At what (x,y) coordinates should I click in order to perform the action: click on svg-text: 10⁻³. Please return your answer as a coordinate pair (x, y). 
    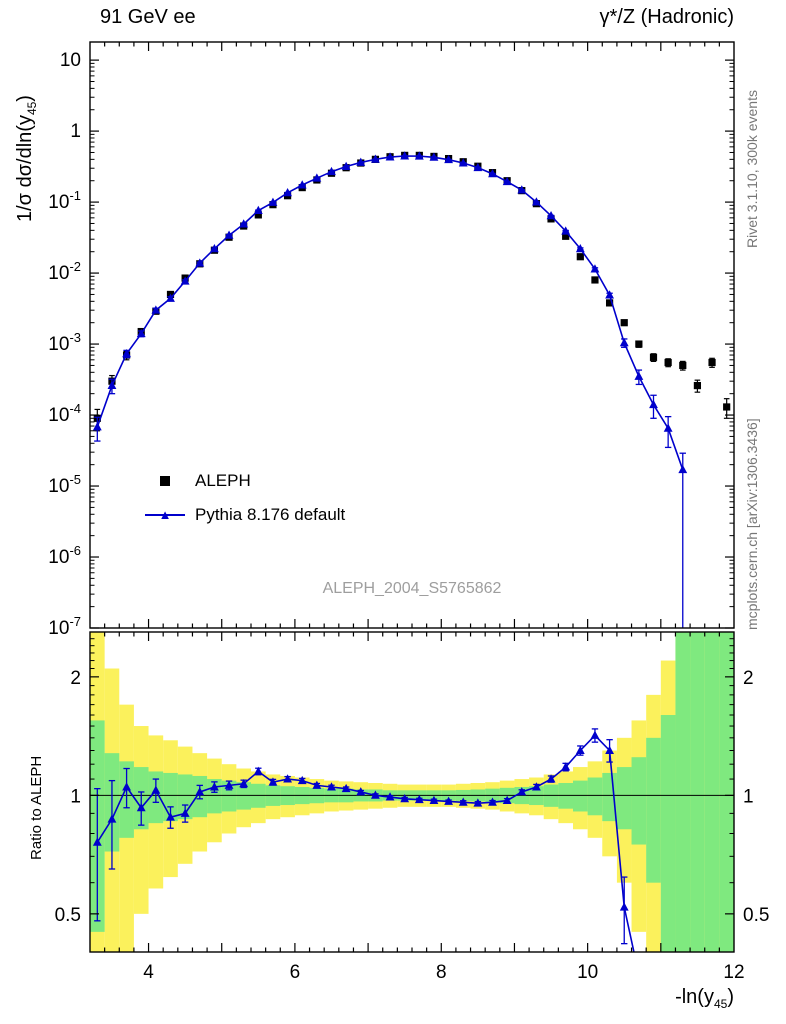
    Looking at the image, I should click on (64, 342).